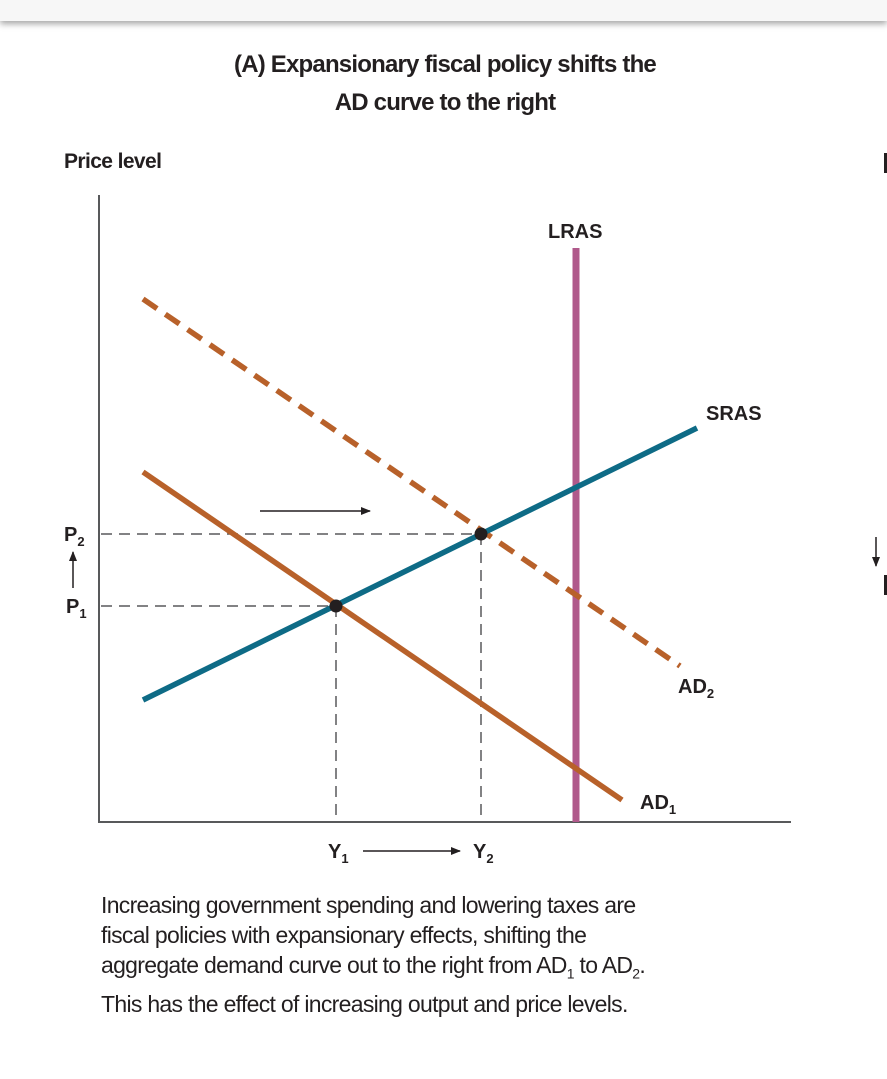 Image resolution: width=887 pixels, height=1079 pixels. I want to click on adjacent-panel-fragment, so click(885, 163).